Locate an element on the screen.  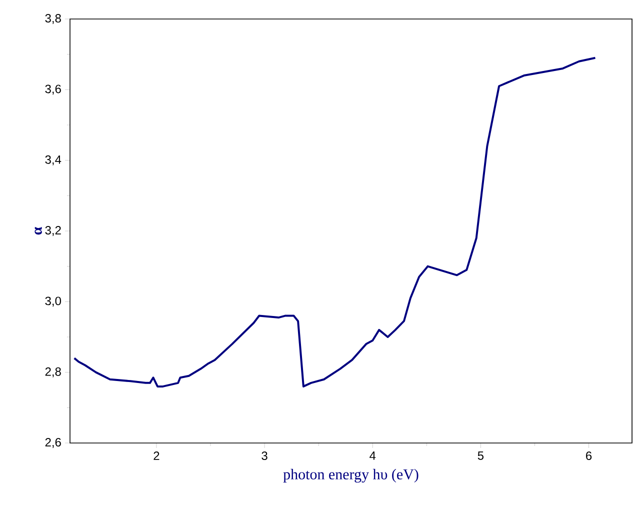
y-axis-title: α is located at coordinates (38, 230).